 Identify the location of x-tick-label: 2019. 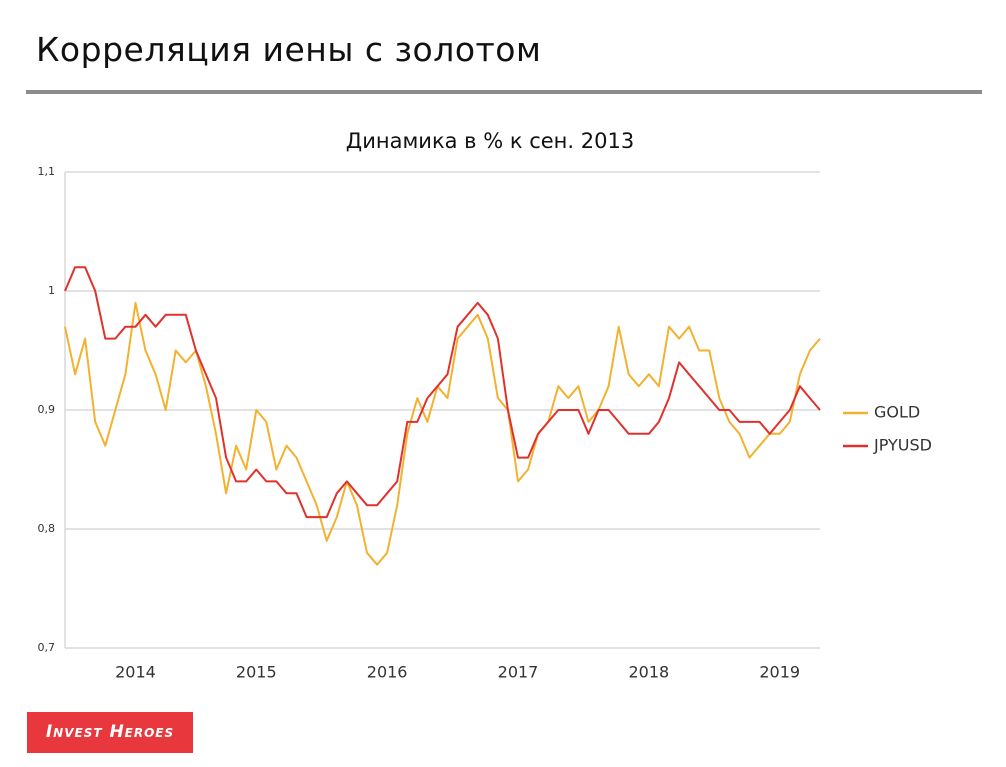
(779, 672).